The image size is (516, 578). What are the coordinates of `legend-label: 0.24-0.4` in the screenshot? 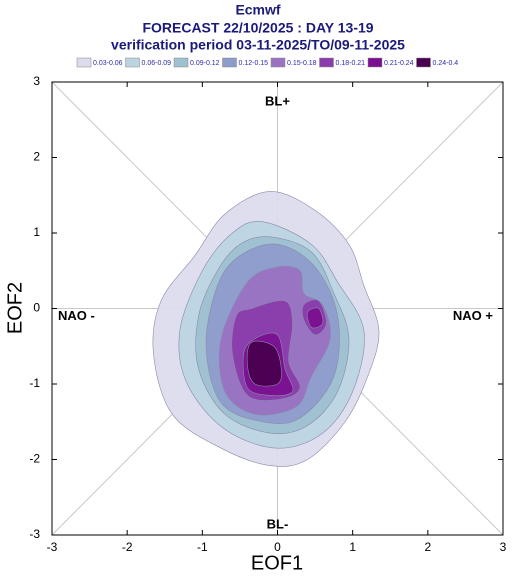 It's located at (446, 63).